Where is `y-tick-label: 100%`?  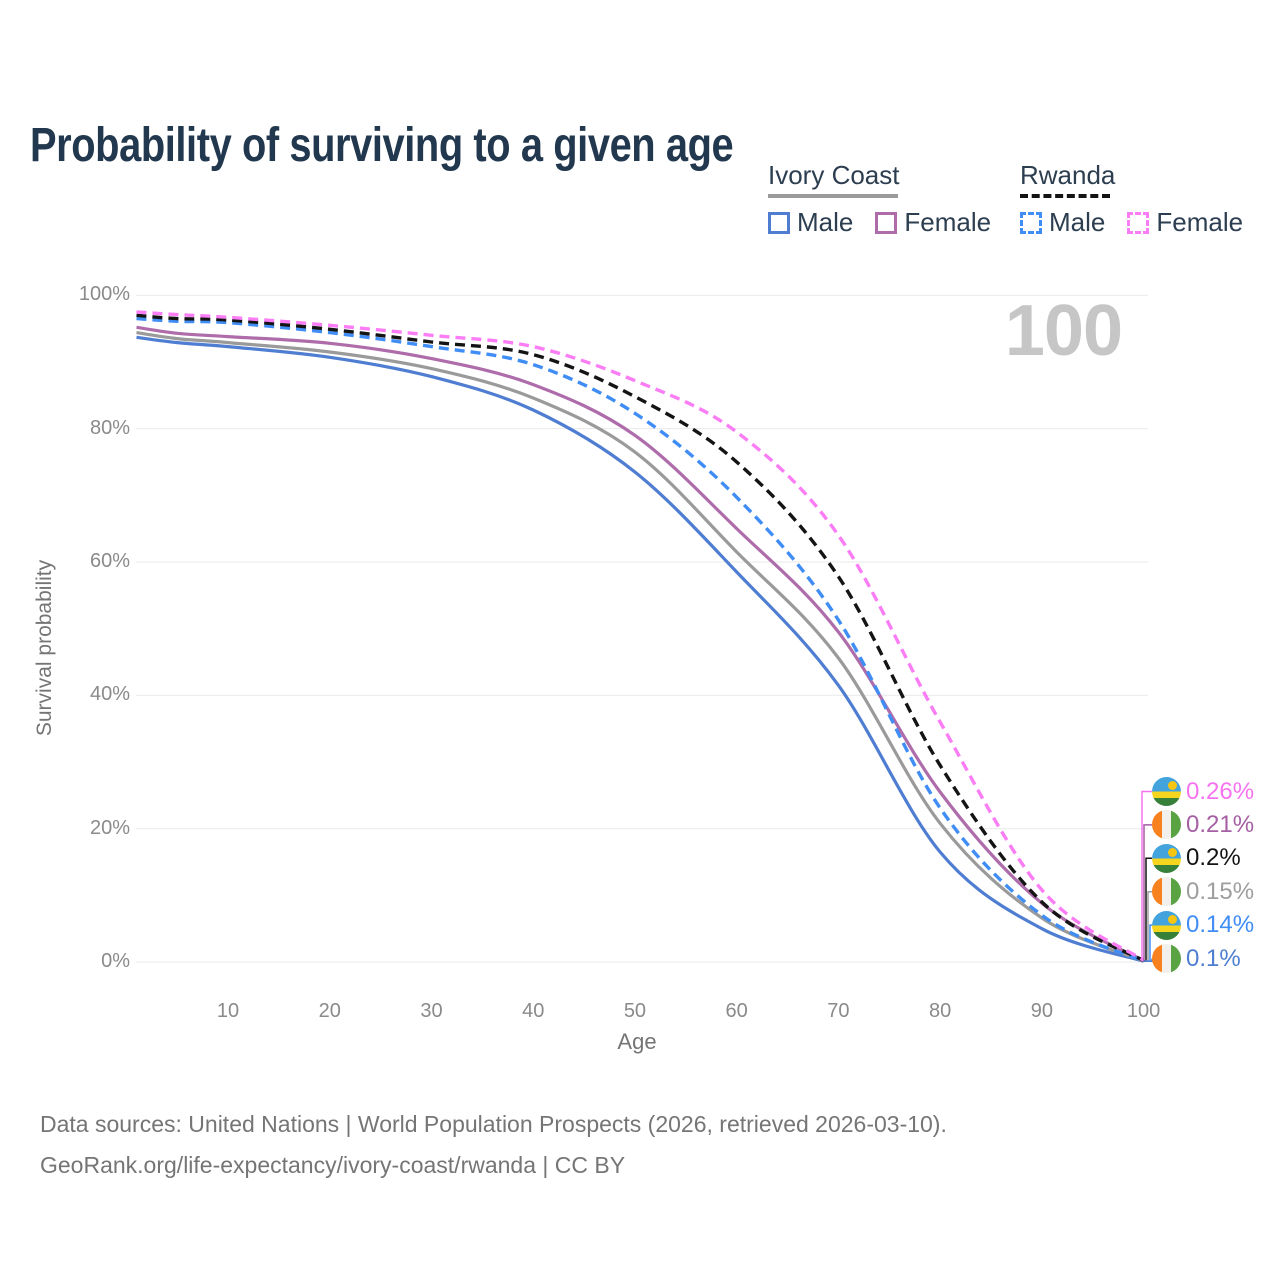
y-tick-label: 100% is located at coordinates (104, 294).